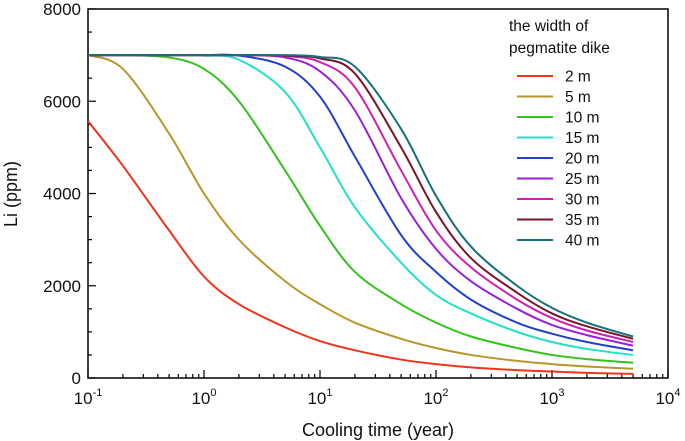 The height and width of the screenshot is (441, 685). I want to click on legend-label: 2 m, so click(578, 77).